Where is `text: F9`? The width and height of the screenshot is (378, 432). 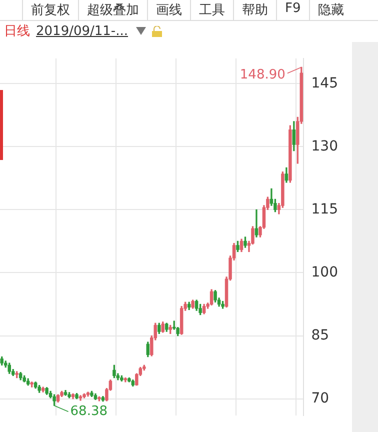
text: F9 is located at coordinates (292, 10).